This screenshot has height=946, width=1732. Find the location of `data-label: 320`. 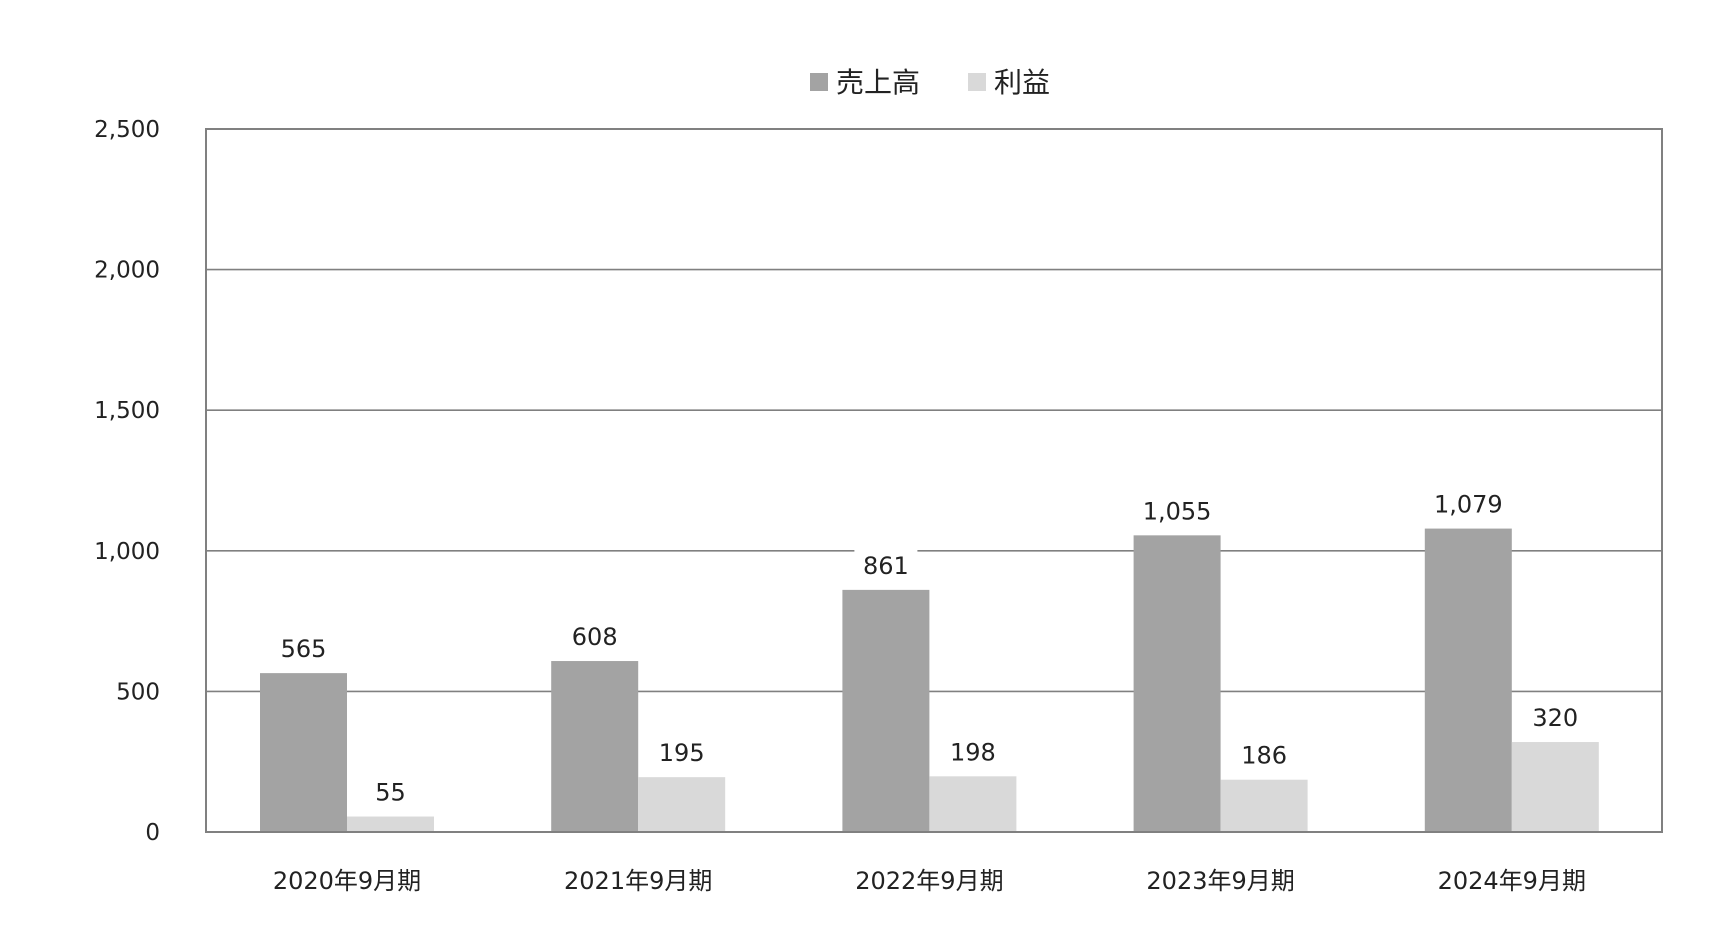

data-label: 320 is located at coordinates (1555, 718).